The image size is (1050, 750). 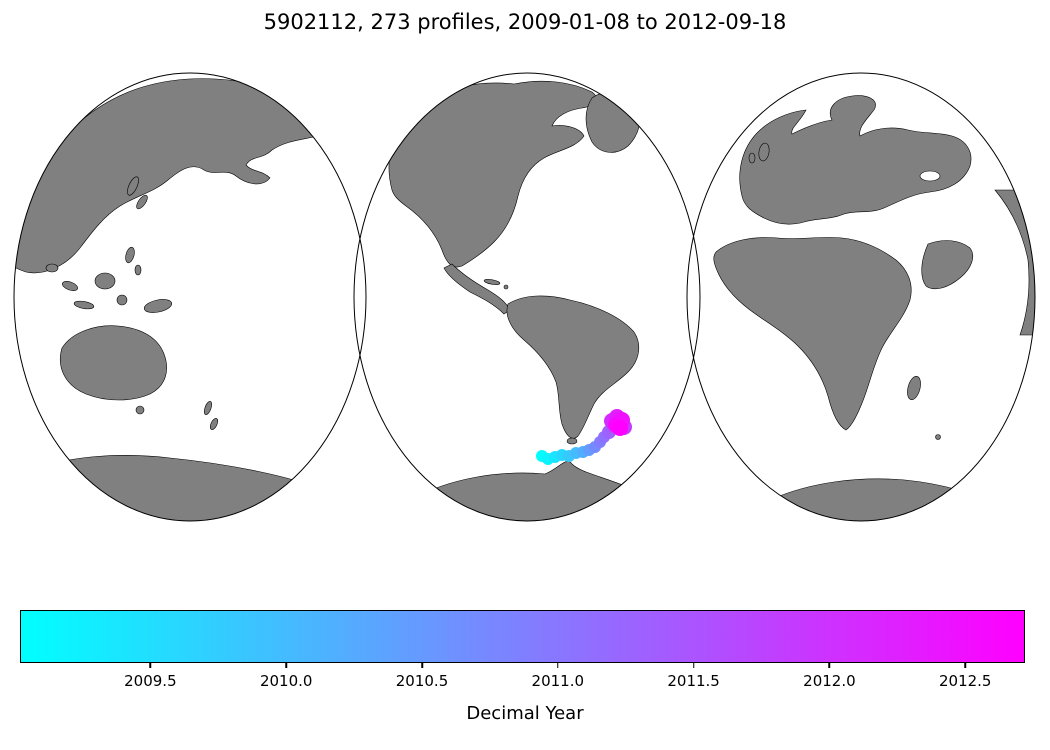 I want to click on colorbar-tick-label: 2009.5, so click(x=150, y=681).